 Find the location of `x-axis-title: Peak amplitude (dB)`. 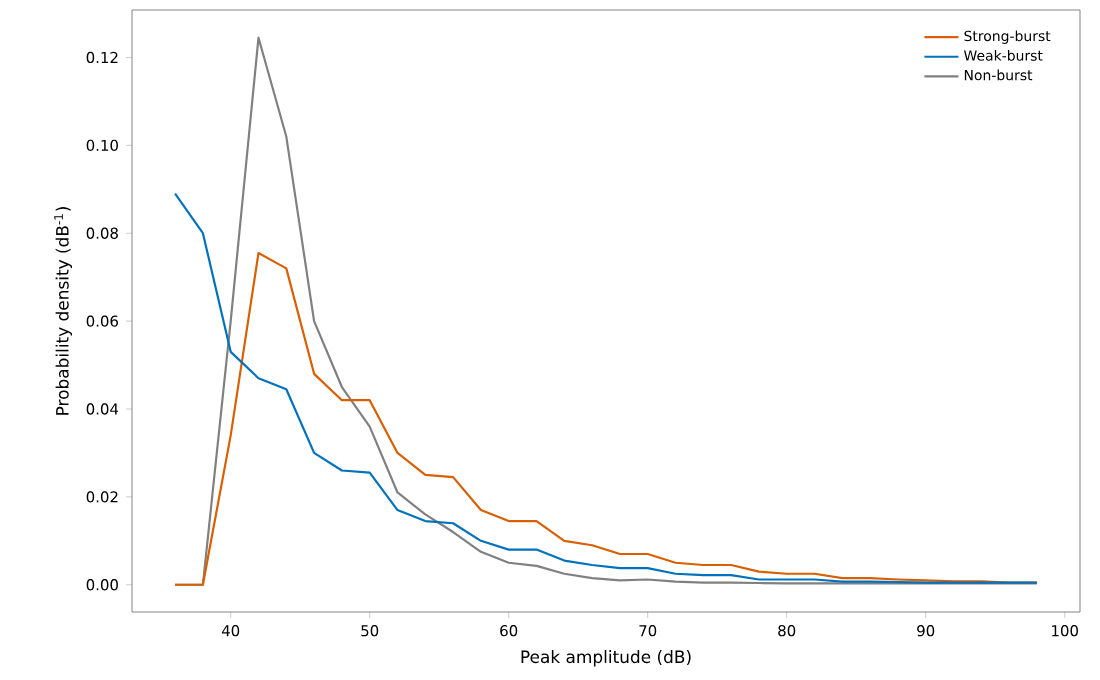

x-axis-title: Peak amplitude (dB) is located at coordinates (606, 658).